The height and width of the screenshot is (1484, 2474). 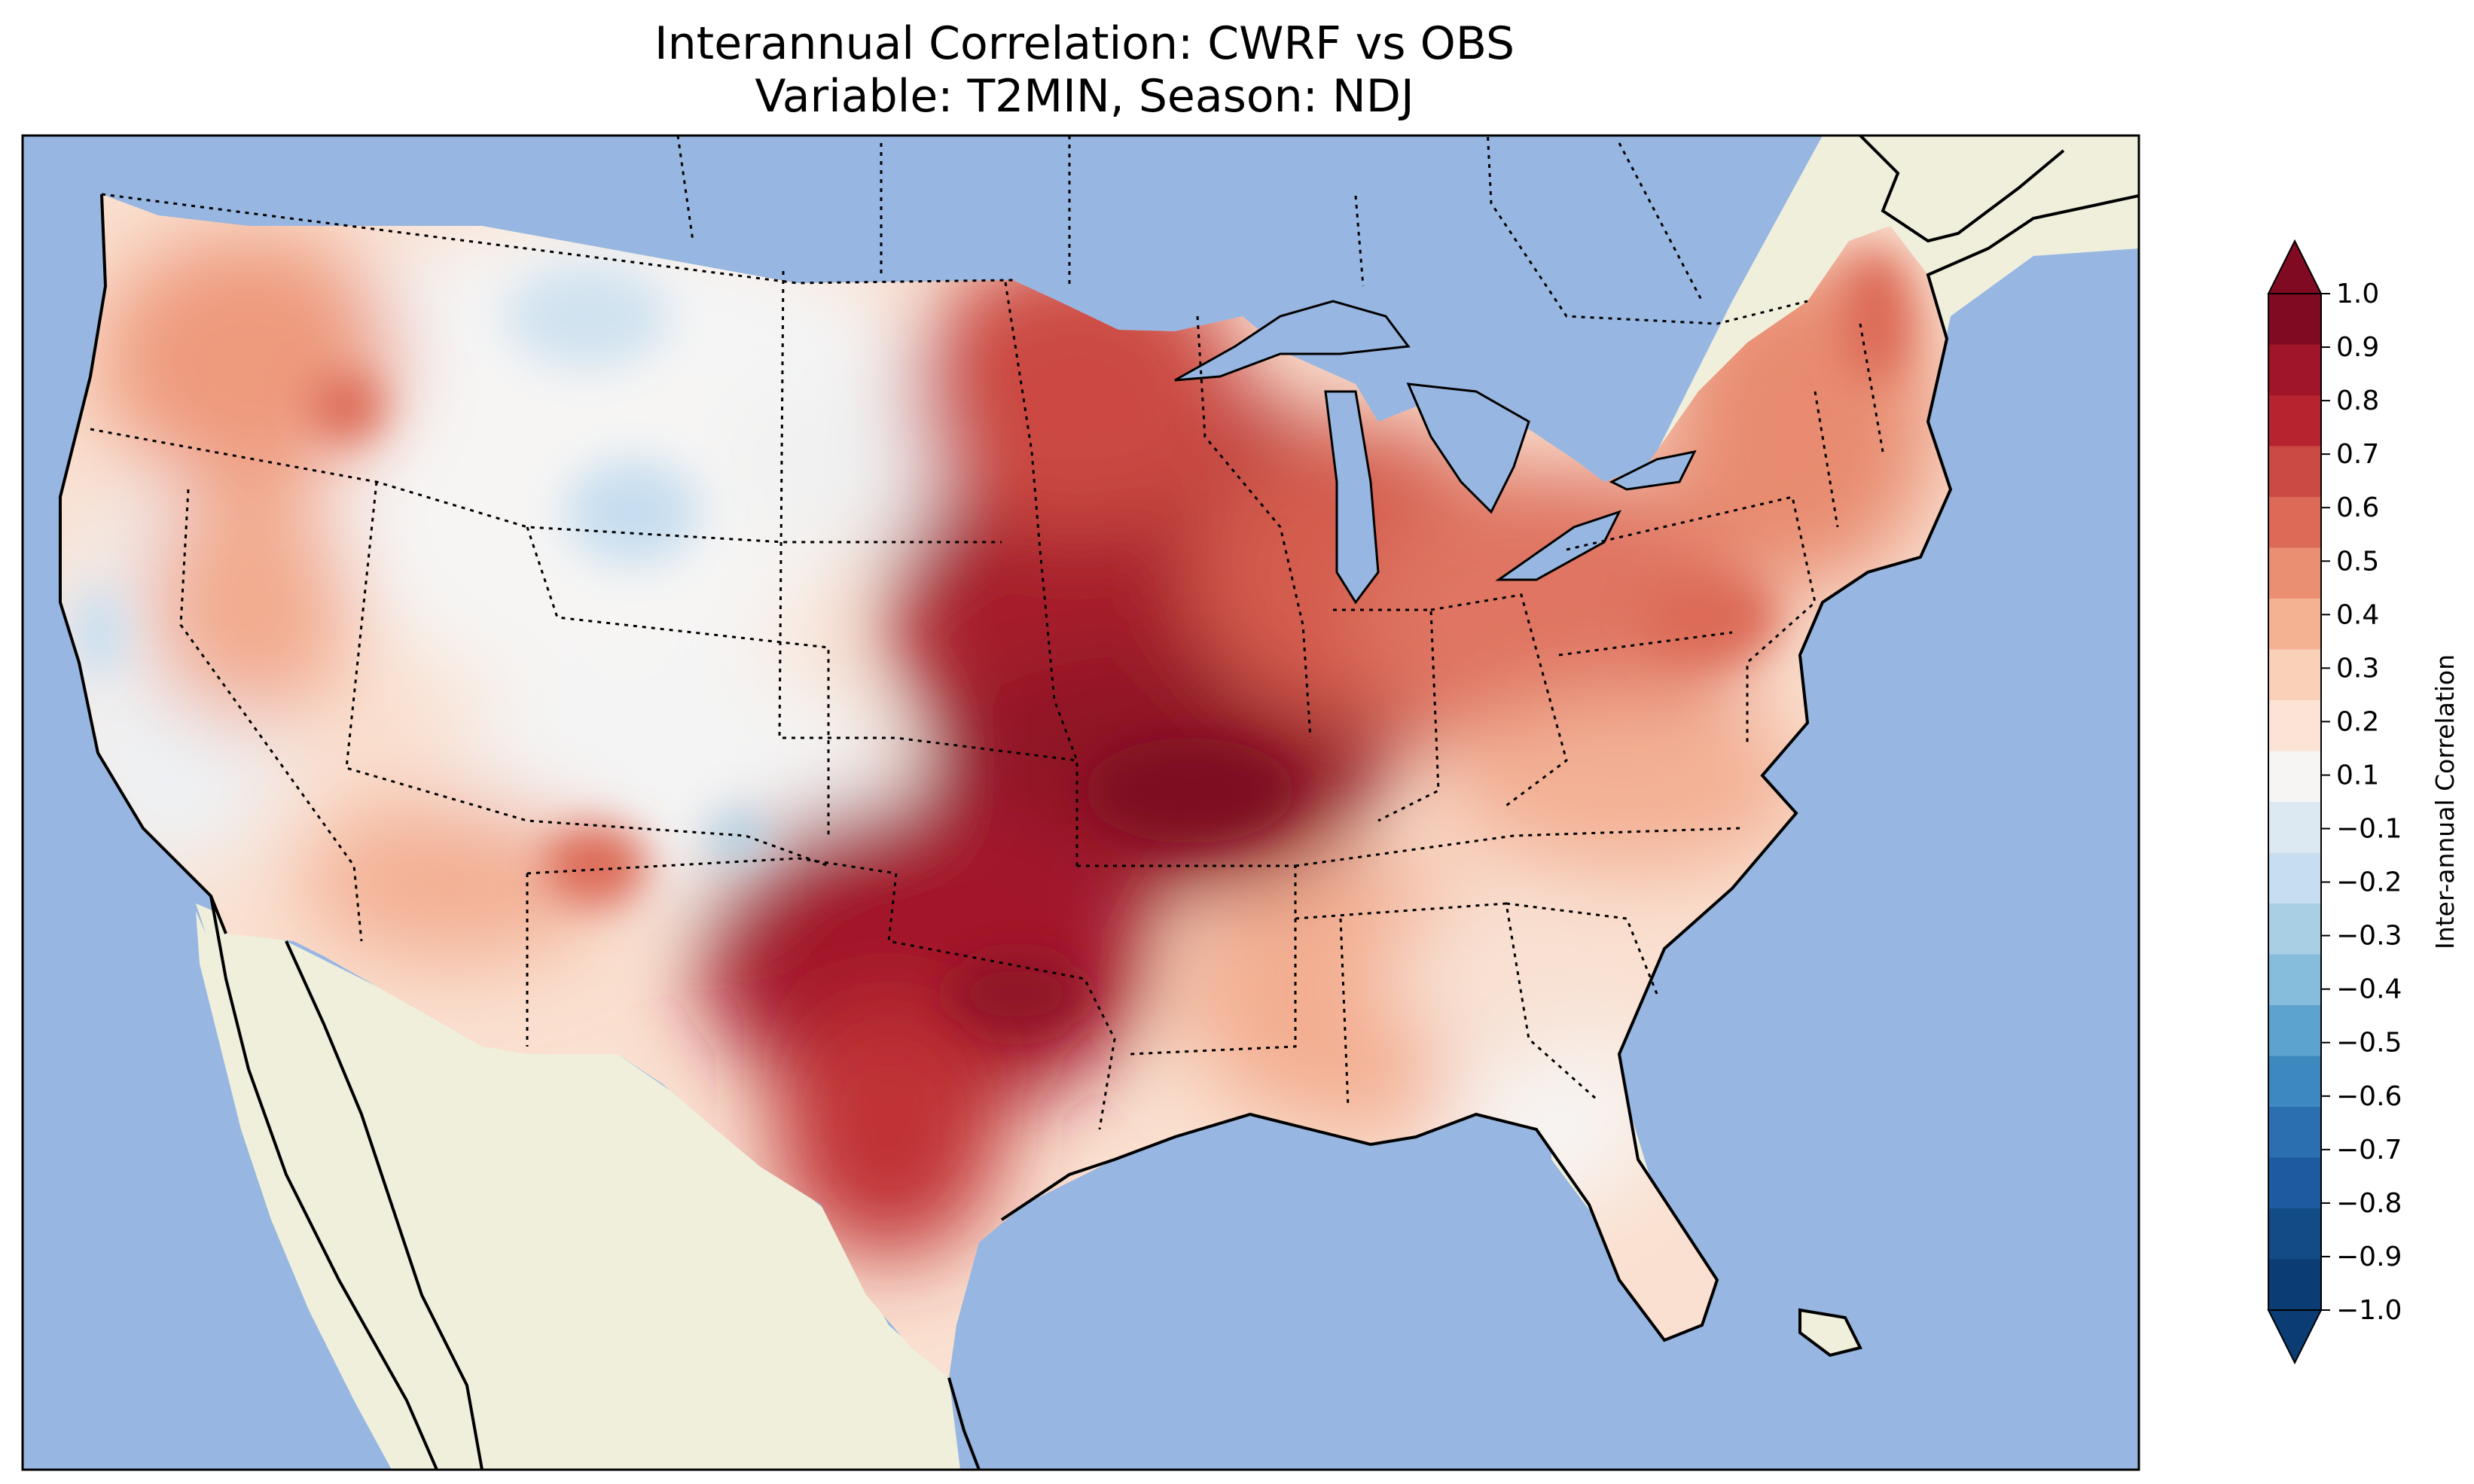 I want to click on mexico-land, so click(x=578, y=1187).